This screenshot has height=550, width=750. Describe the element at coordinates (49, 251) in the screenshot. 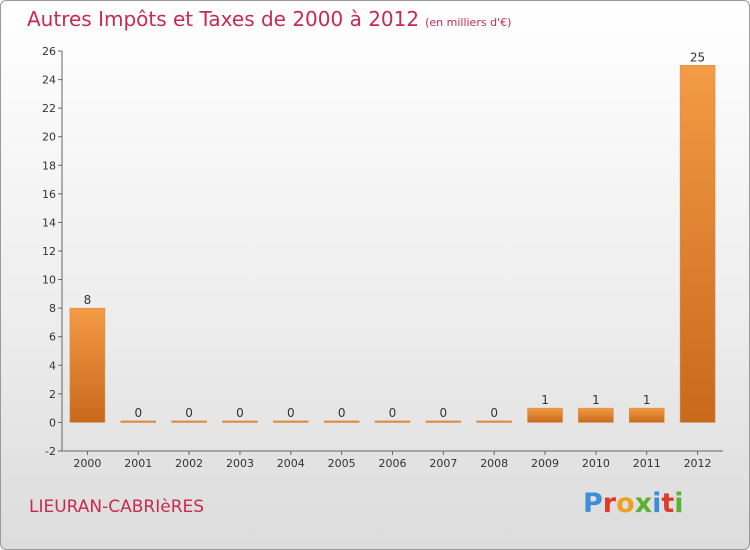

I see `y-tick-label: 12` at that location.